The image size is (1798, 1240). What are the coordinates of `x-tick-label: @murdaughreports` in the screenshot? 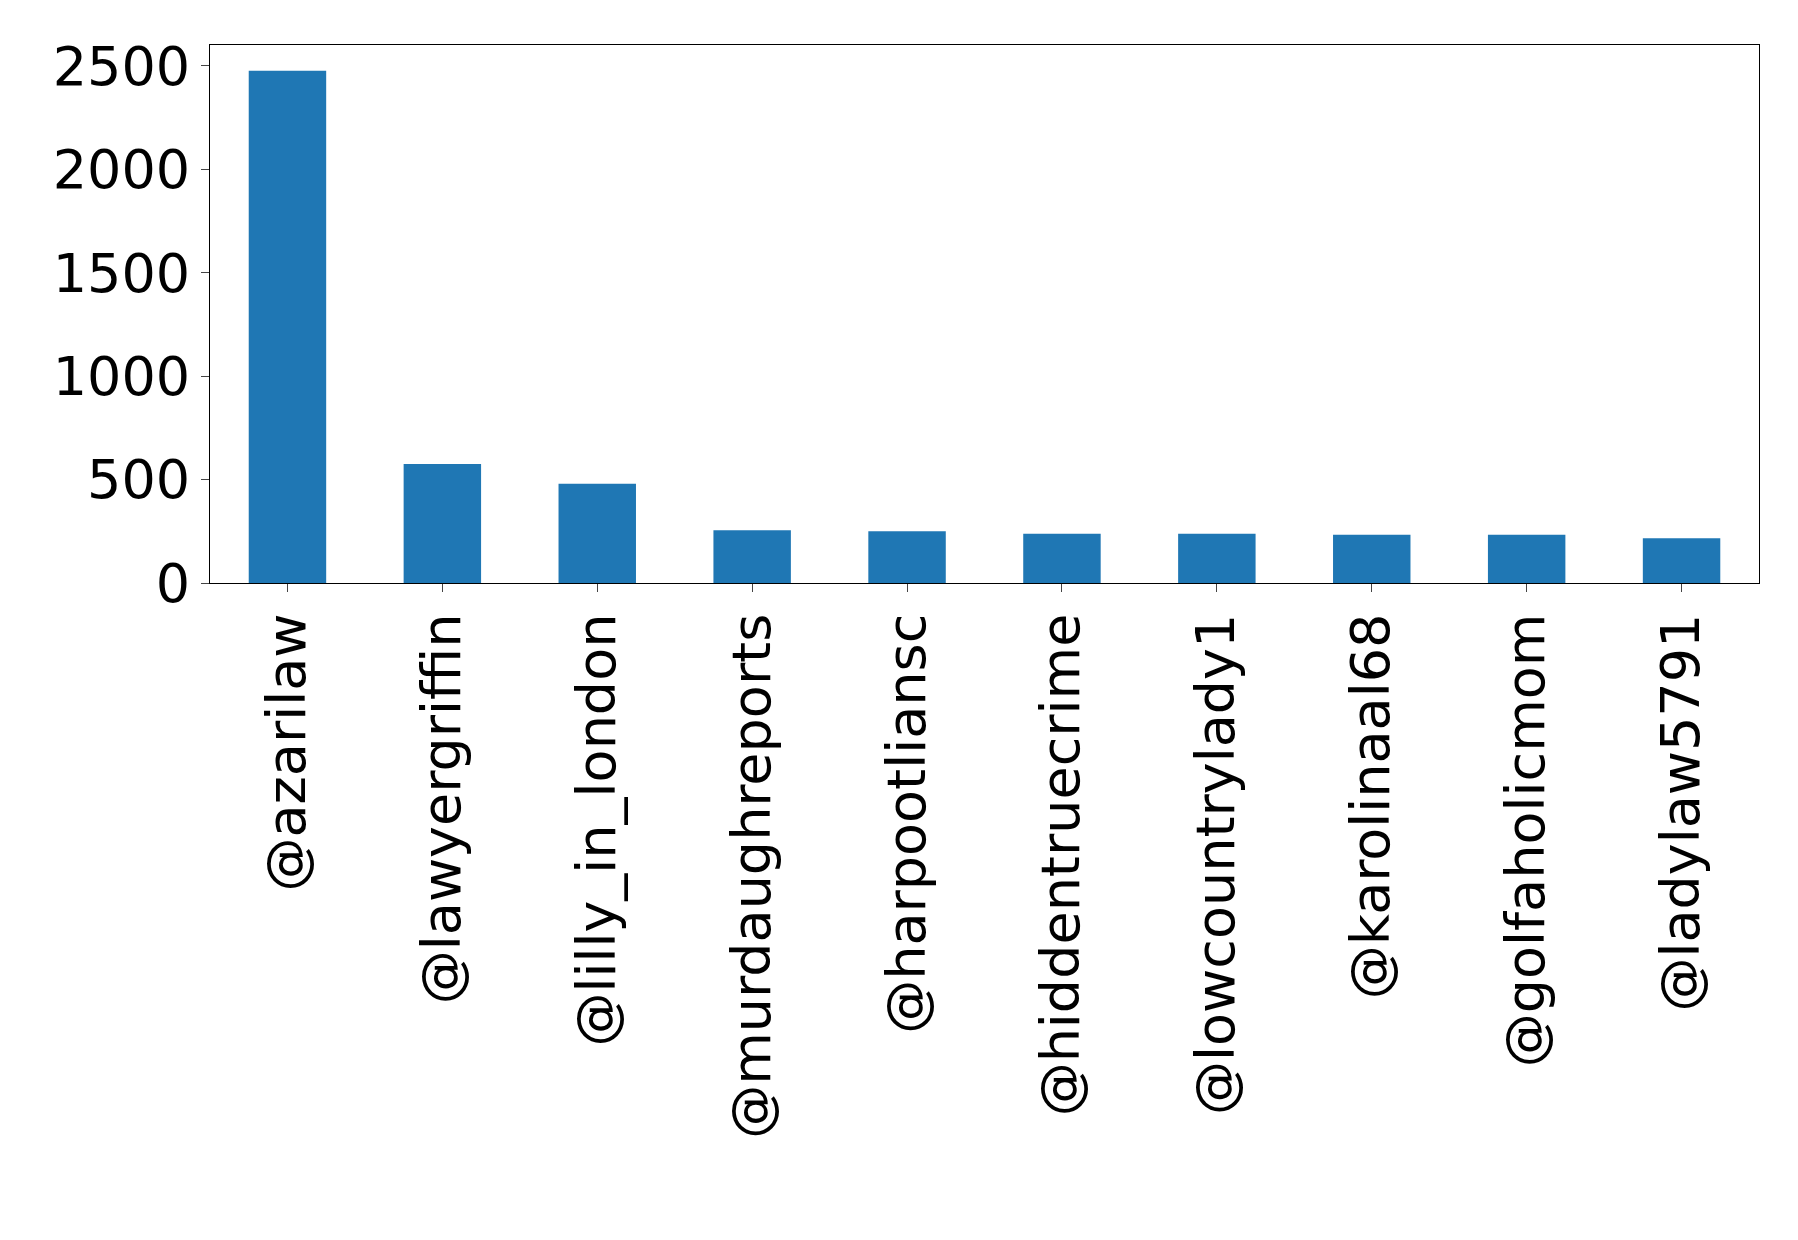 It's located at (751, 876).